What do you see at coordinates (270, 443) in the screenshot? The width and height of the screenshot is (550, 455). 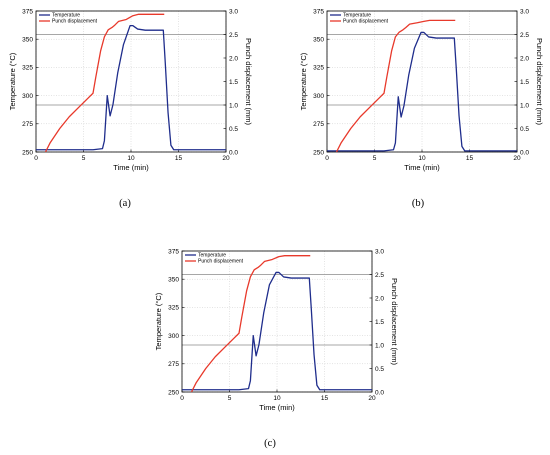 I see `panel-caption: (c)` at bounding box center [270, 443].